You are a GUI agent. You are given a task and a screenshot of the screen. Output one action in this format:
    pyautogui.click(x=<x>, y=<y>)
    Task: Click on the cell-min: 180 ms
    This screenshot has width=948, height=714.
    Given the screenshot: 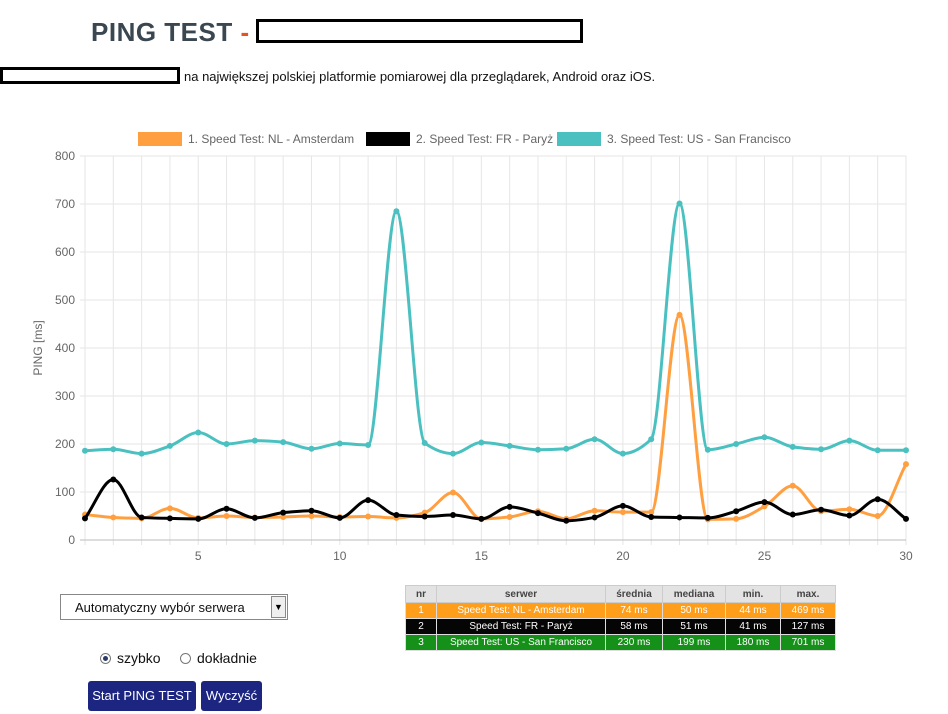 What is the action you would take?
    pyautogui.click(x=753, y=642)
    